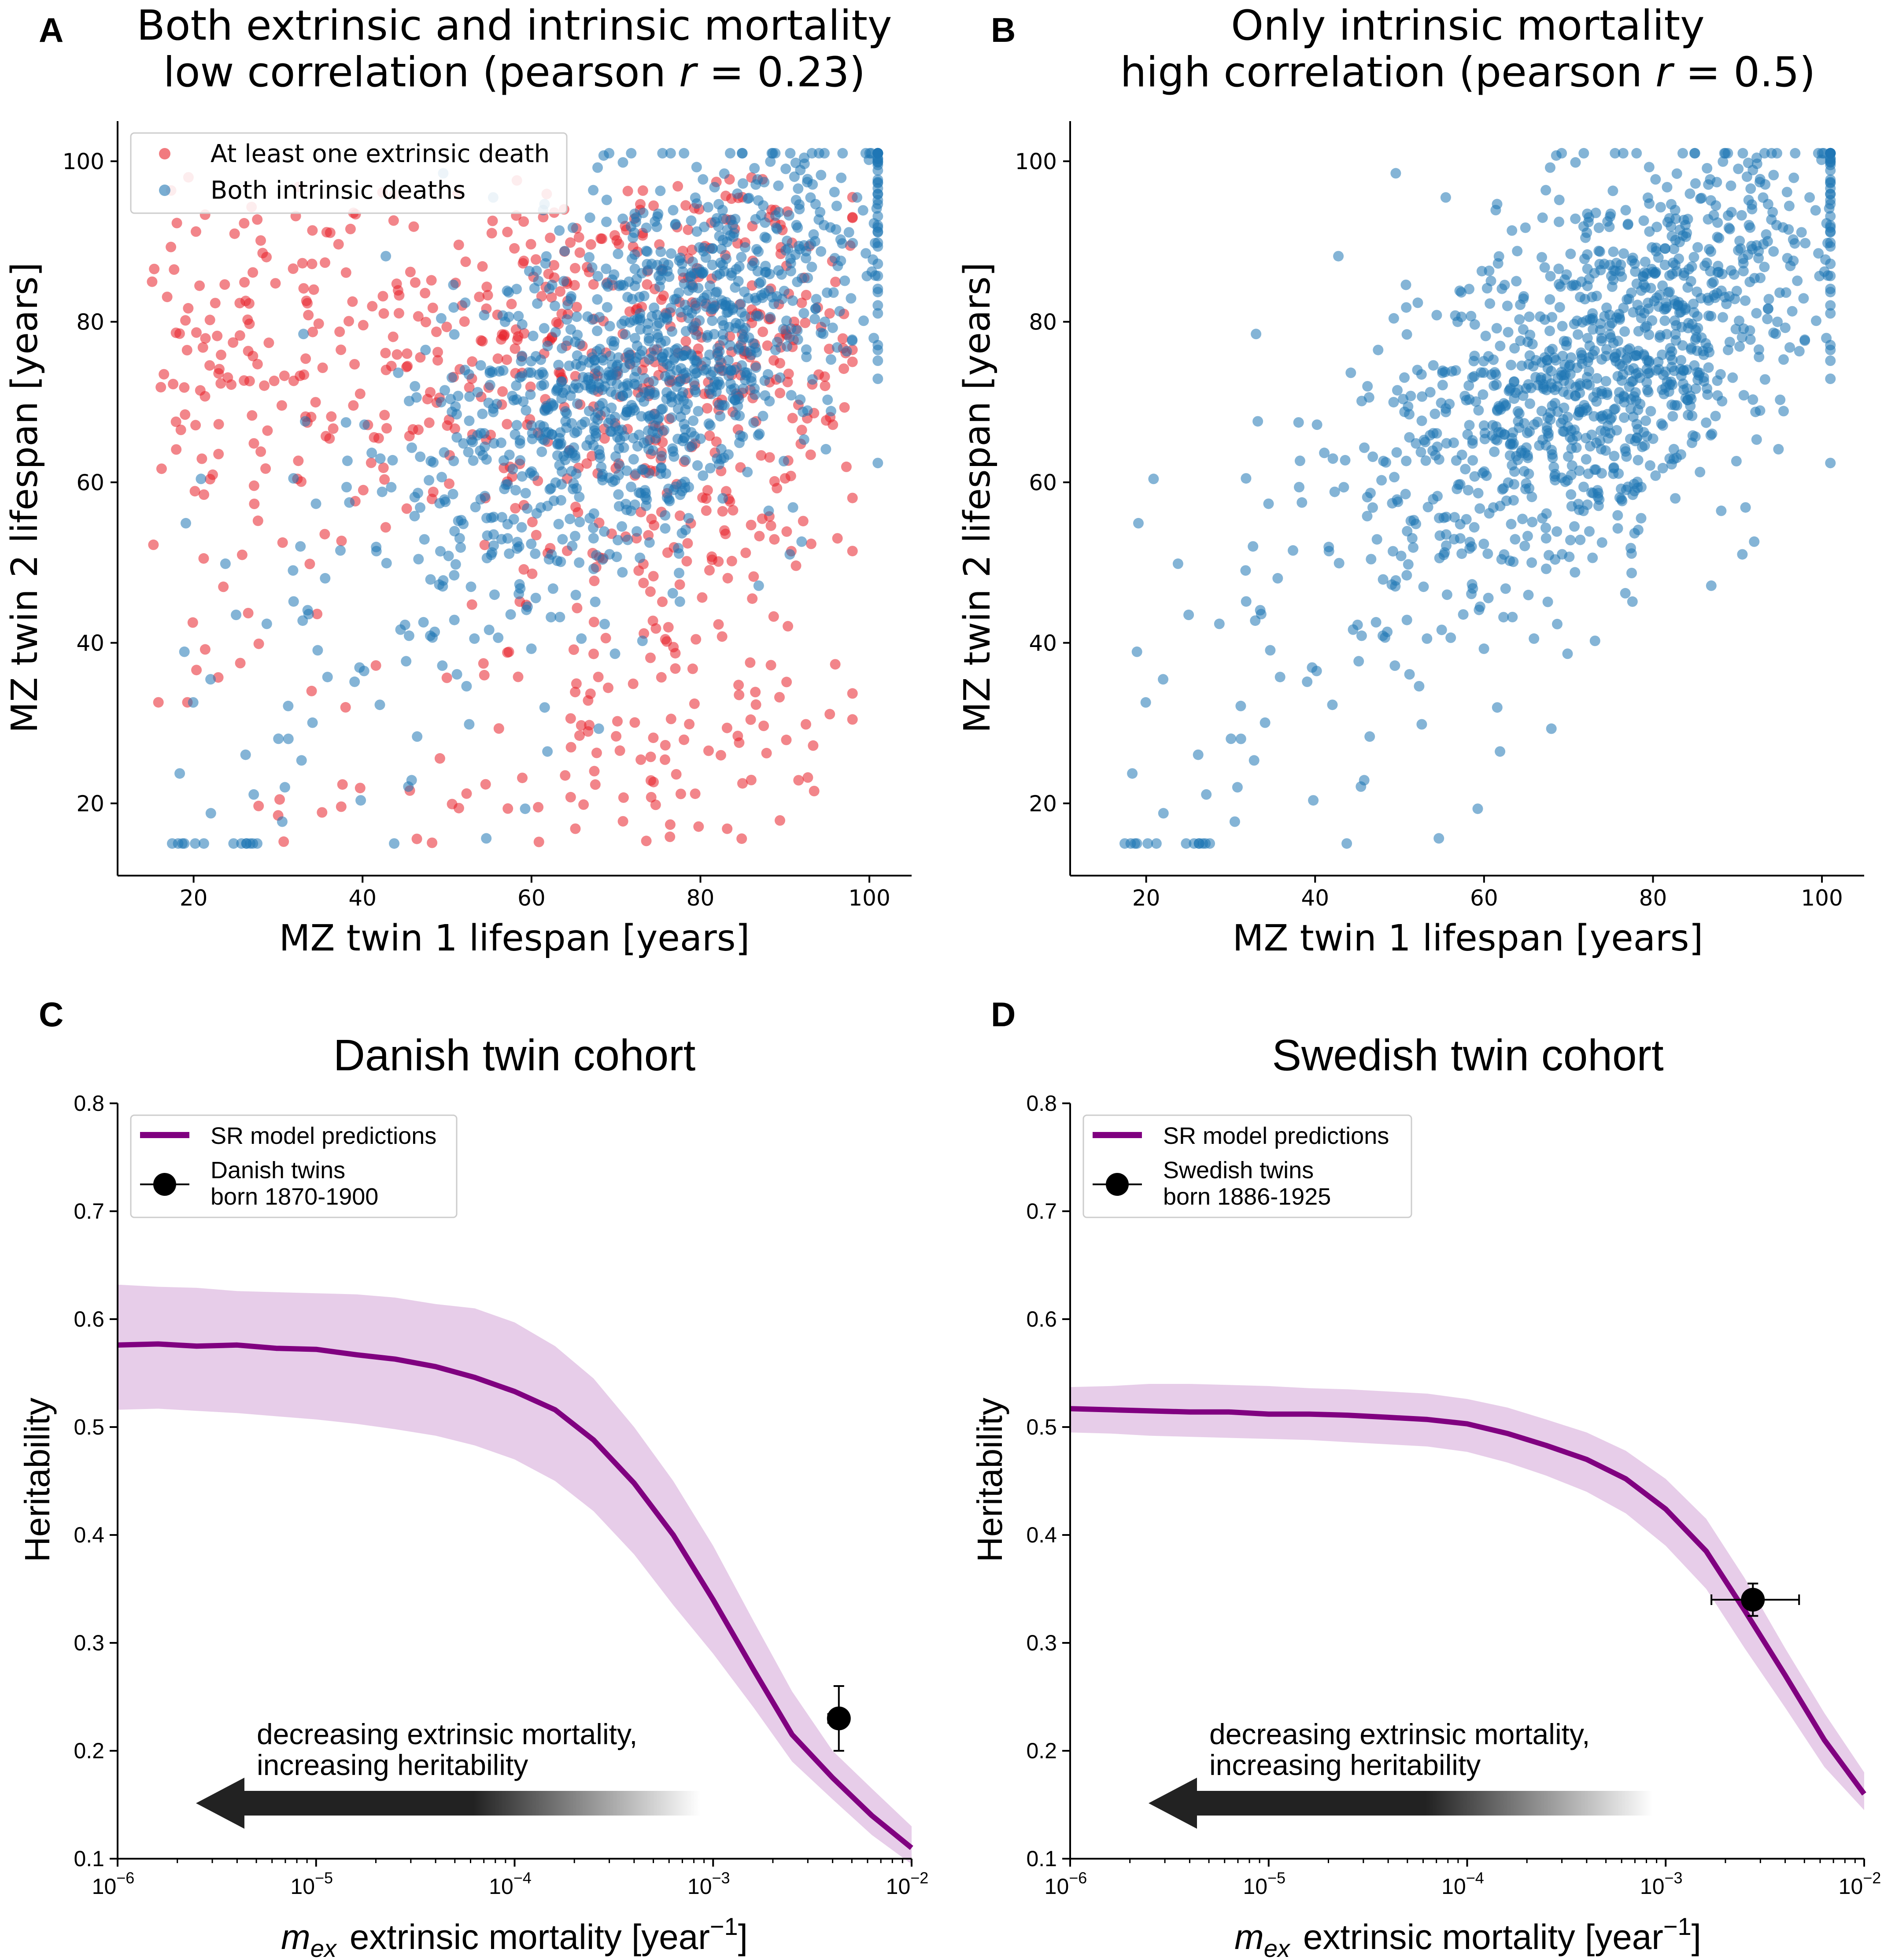 The height and width of the screenshot is (1960, 1895). I want to click on panel-c-xlabel-close: ], so click(743, 1936).